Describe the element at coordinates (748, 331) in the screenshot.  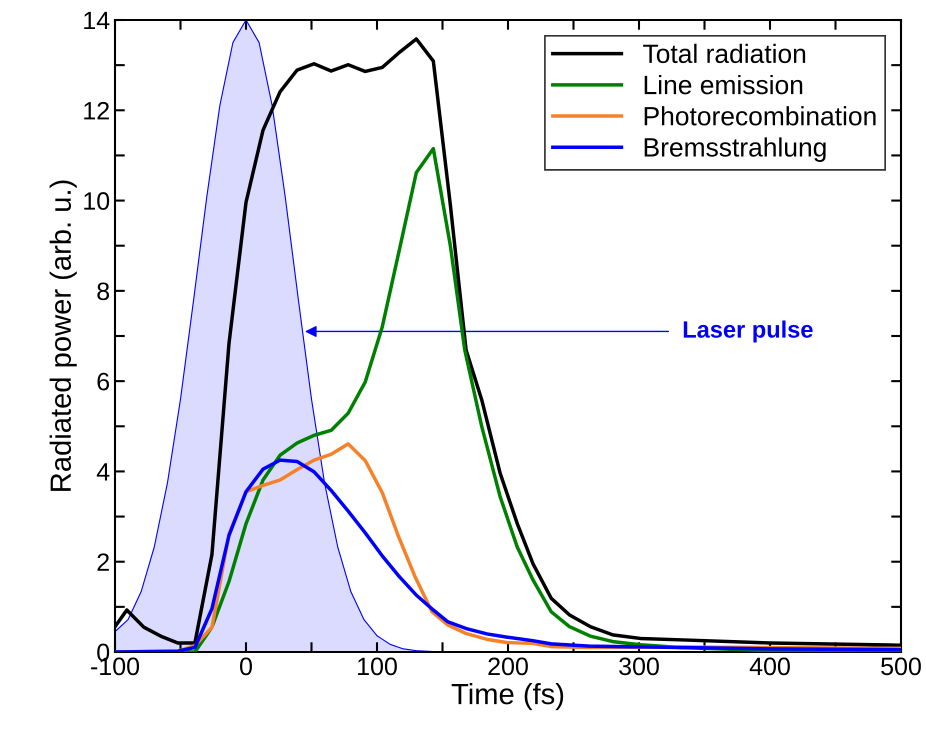
I see `annotation: Laser pulse` at that location.